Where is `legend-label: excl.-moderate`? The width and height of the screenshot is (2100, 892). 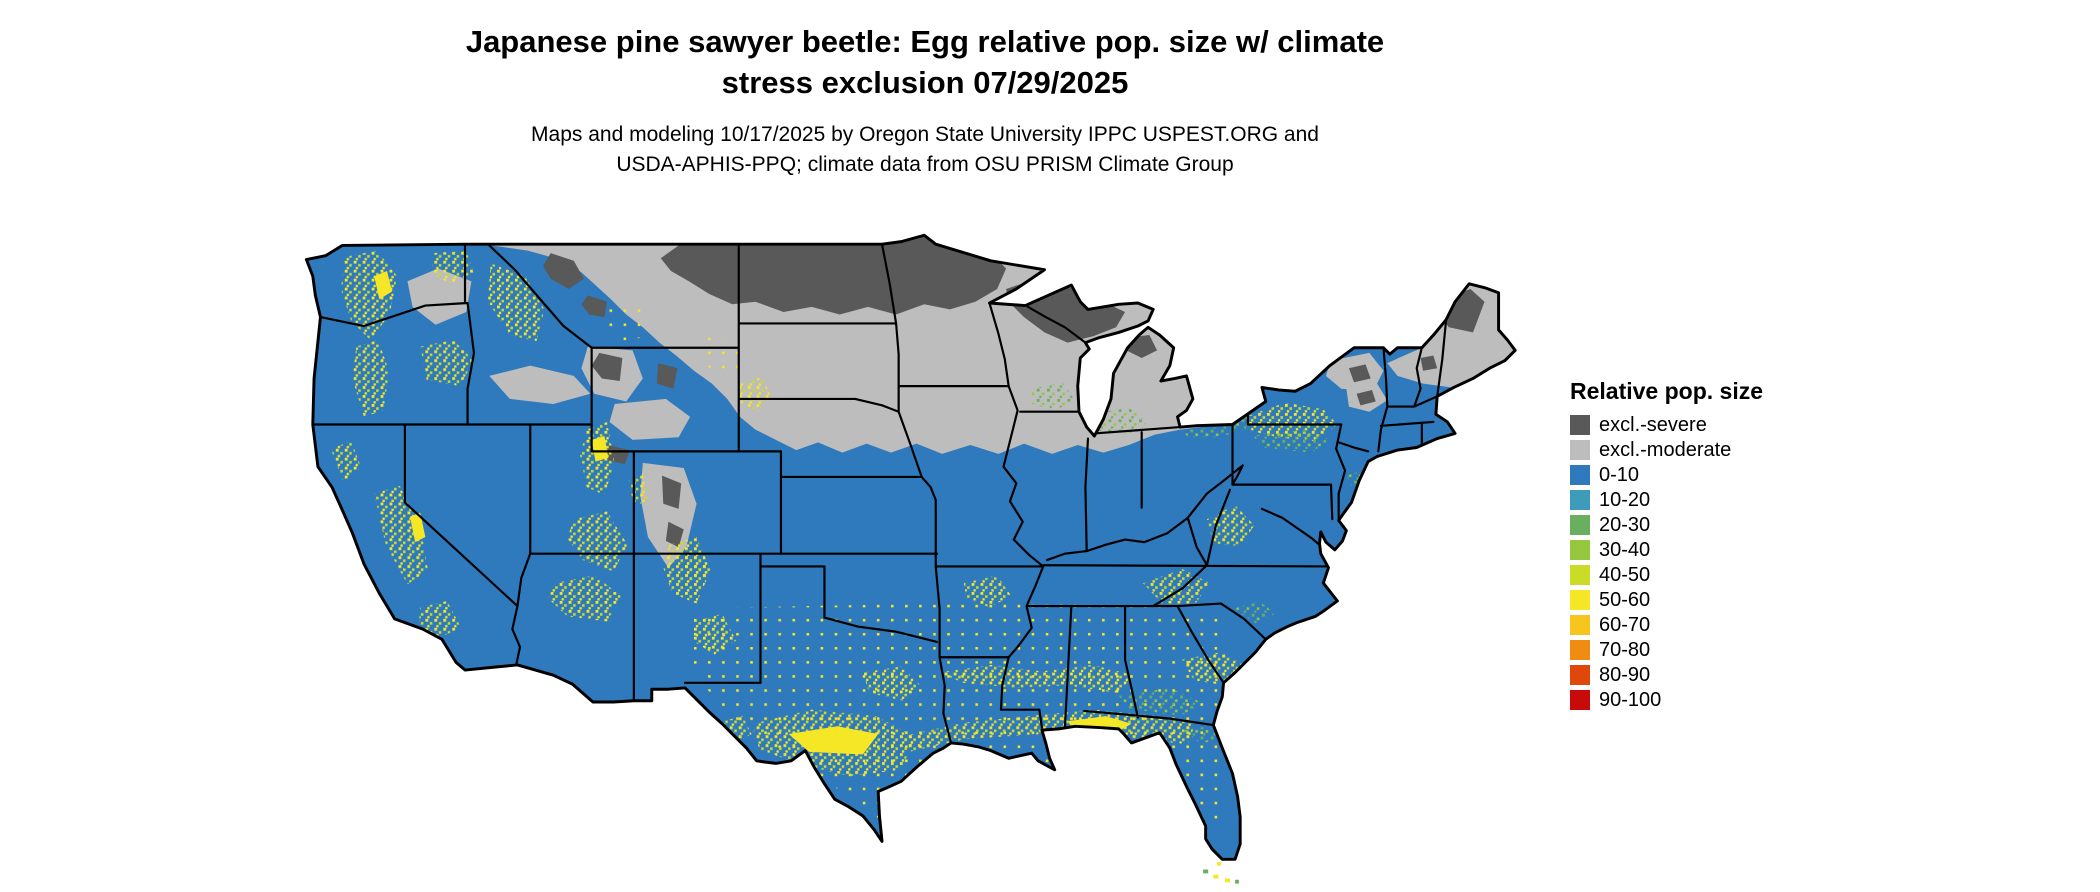
legend-label: excl.-moderate is located at coordinates (1665, 450).